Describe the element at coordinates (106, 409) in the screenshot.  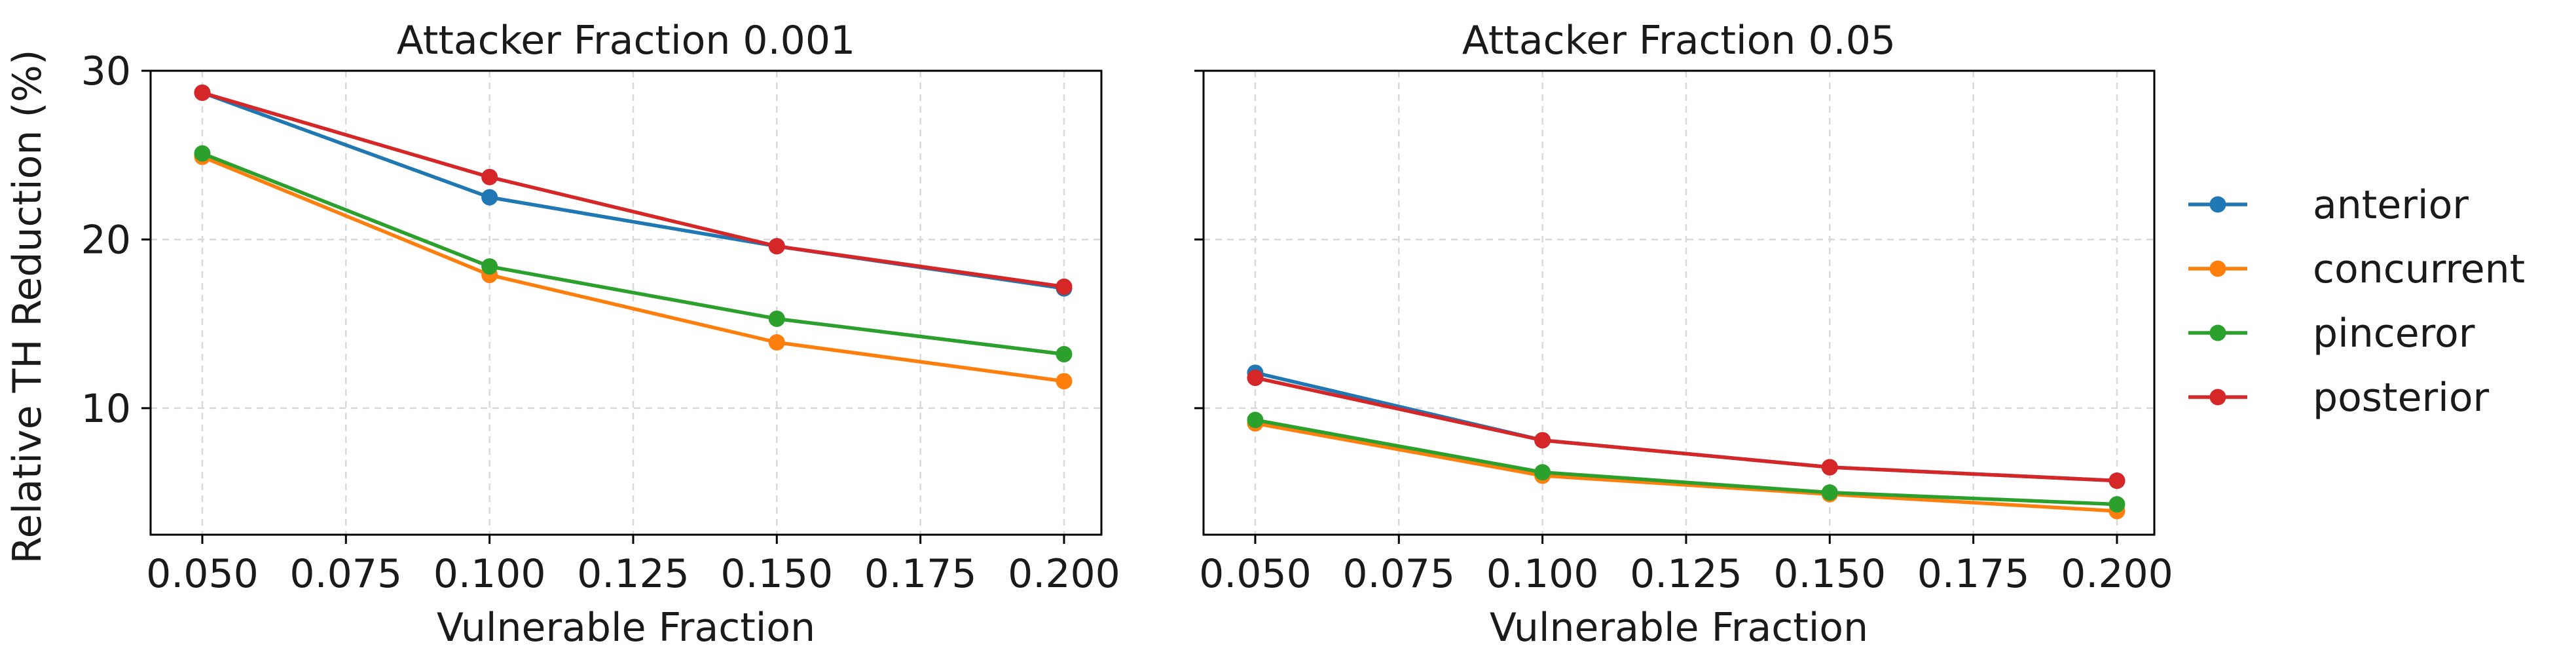
I see `y-tick-label: 10` at that location.